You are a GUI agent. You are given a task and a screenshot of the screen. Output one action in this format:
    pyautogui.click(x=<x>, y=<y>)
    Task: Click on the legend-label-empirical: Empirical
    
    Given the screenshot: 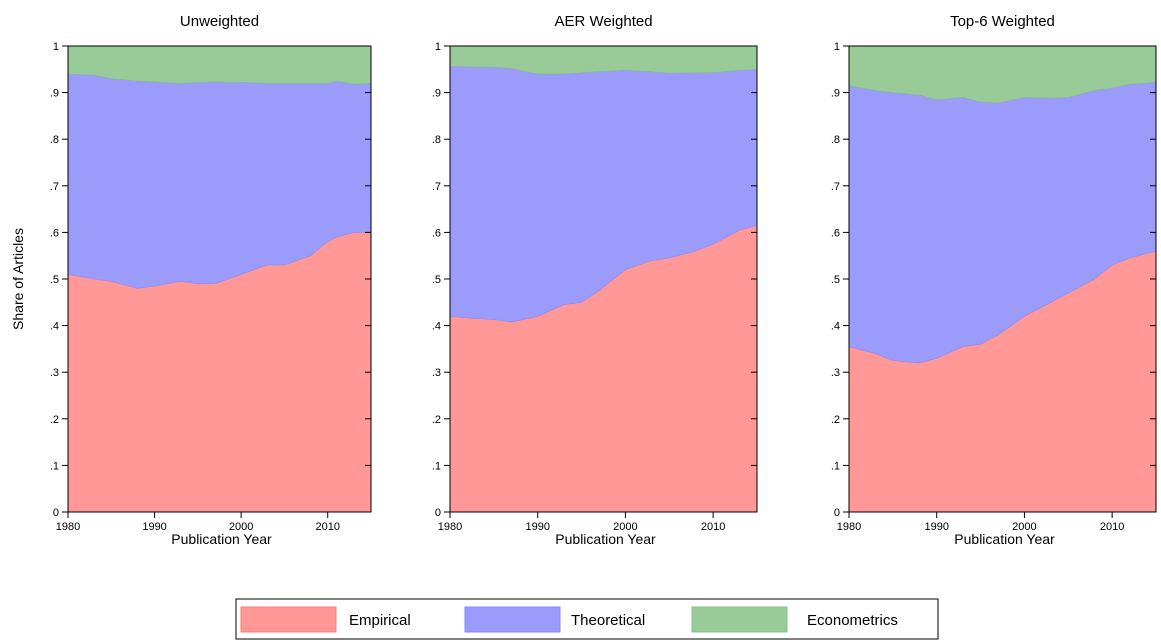 What is the action you would take?
    pyautogui.click(x=380, y=620)
    